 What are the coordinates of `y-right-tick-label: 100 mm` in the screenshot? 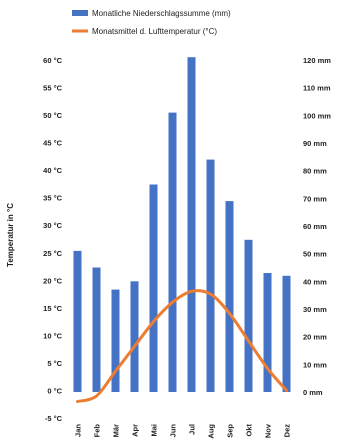 It's located at (317, 115).